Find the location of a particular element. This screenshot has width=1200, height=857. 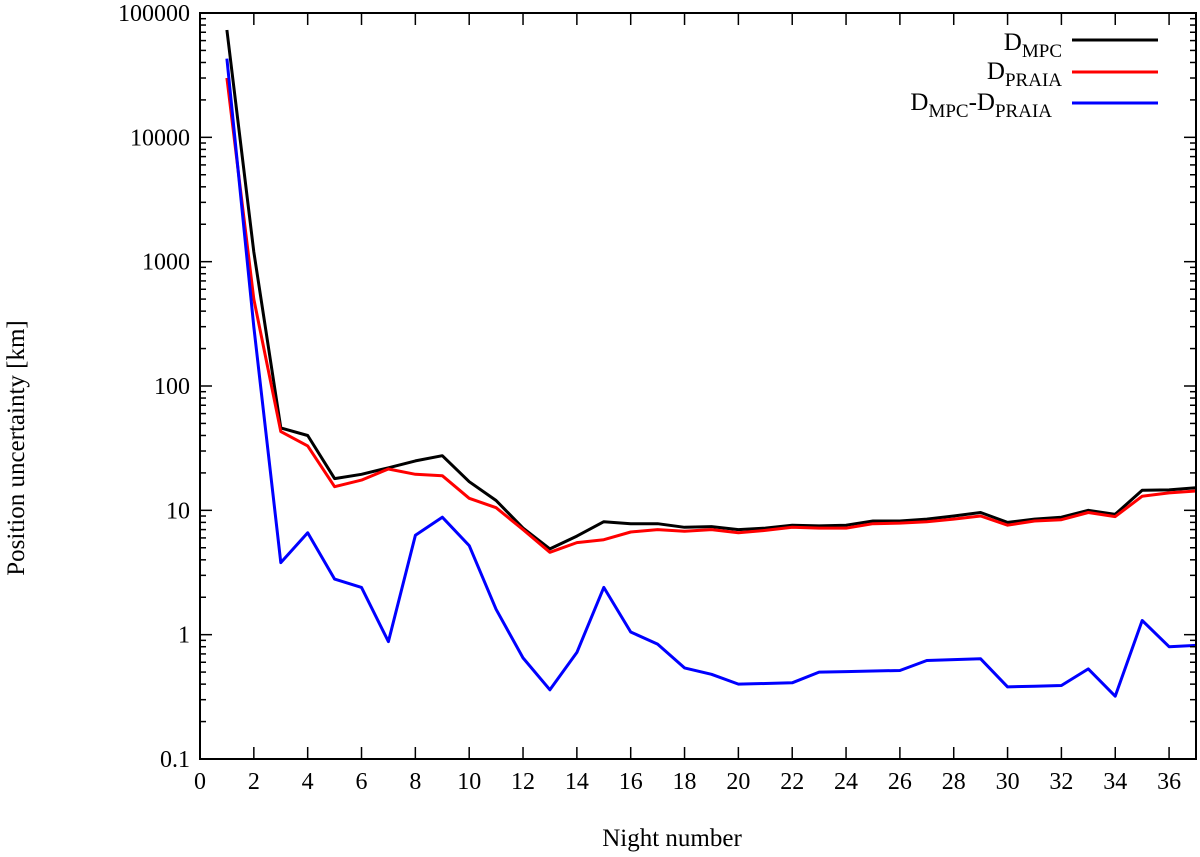

x-tick-label: 30 is located at coordinates (1008, 782).